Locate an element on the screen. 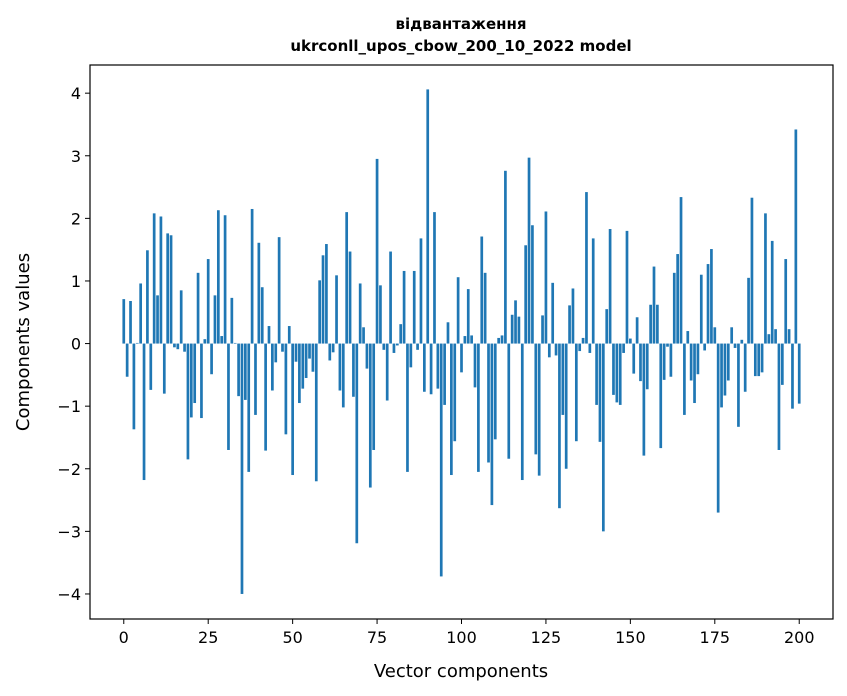 The height and width of the screenshot is (696, 847). y-tick-label-4: 4 is located at coordinates (76, 93).